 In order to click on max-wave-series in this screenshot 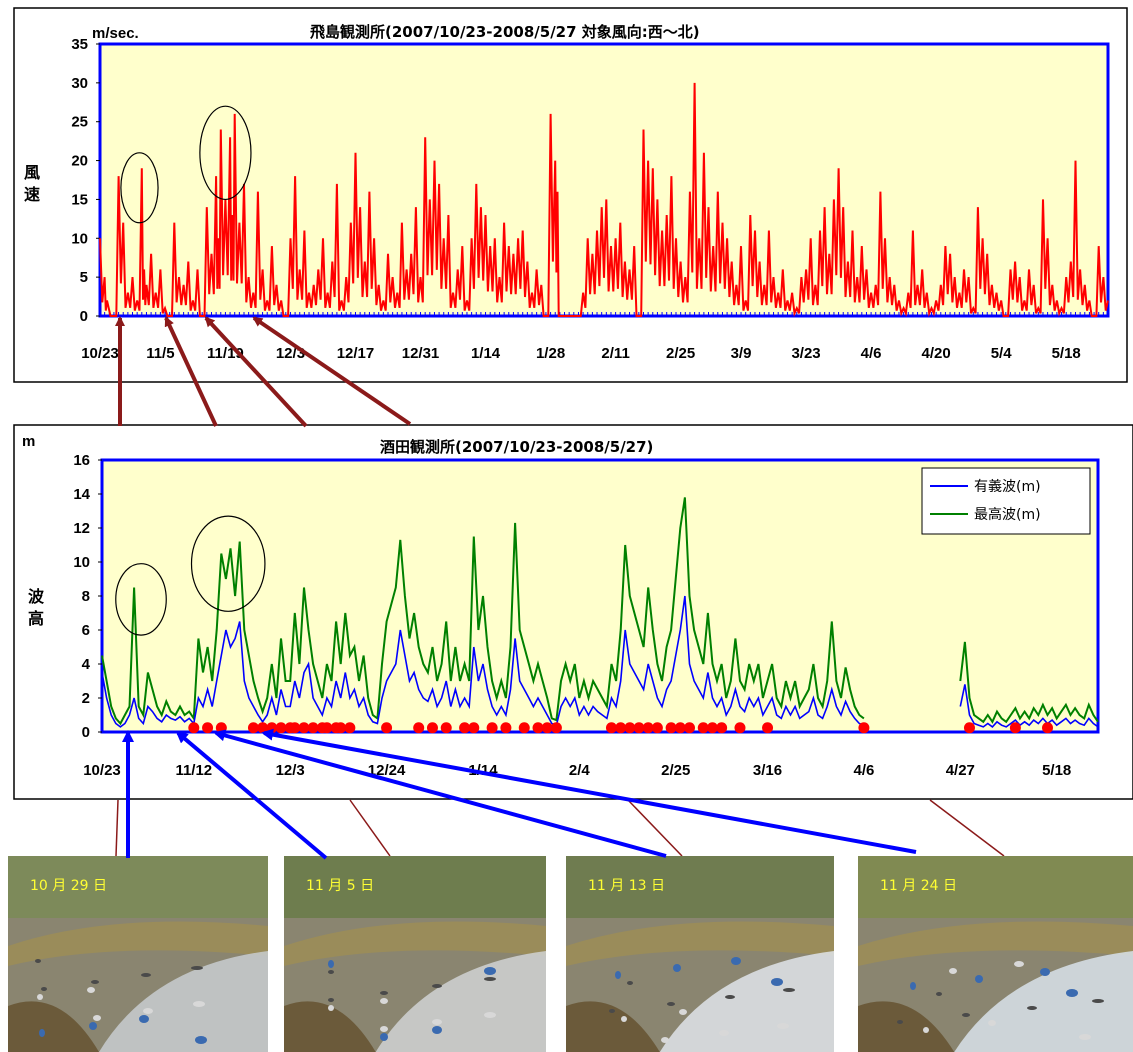, I will do `click(483, 611)`.